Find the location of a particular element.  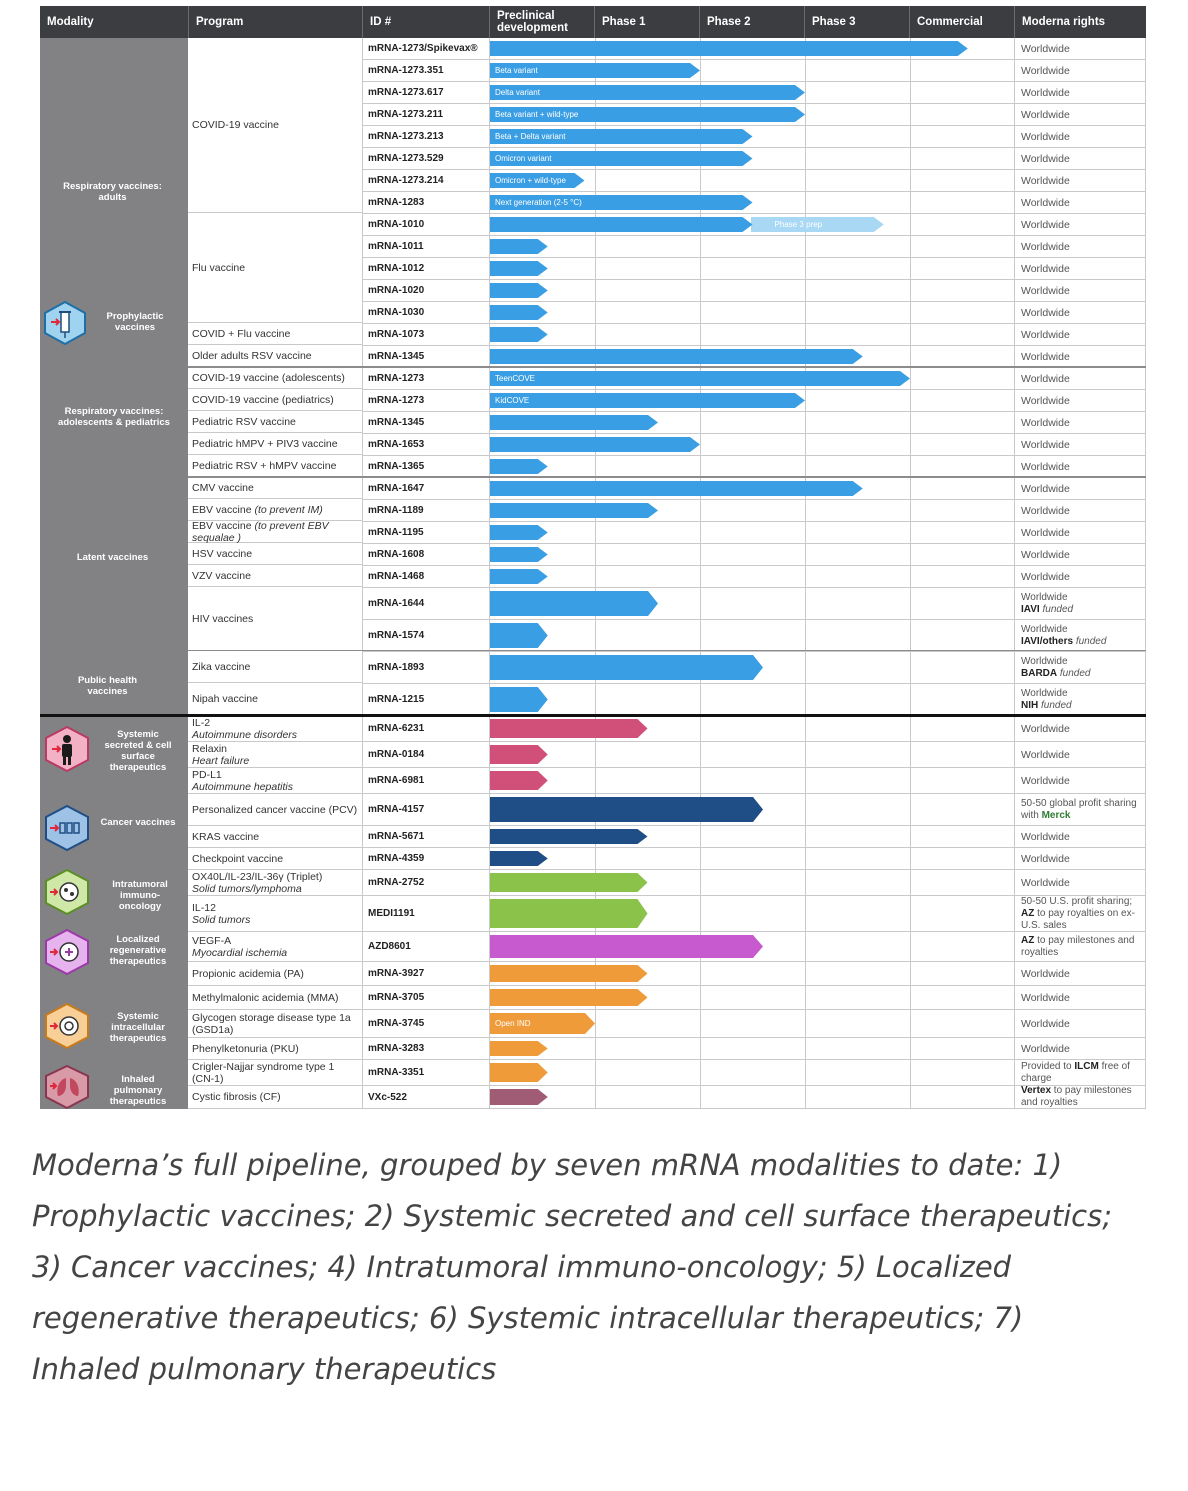

pipeline-row: mRNA-1273 TeenCOVE Worldwide is located at coordinates (667, 379).